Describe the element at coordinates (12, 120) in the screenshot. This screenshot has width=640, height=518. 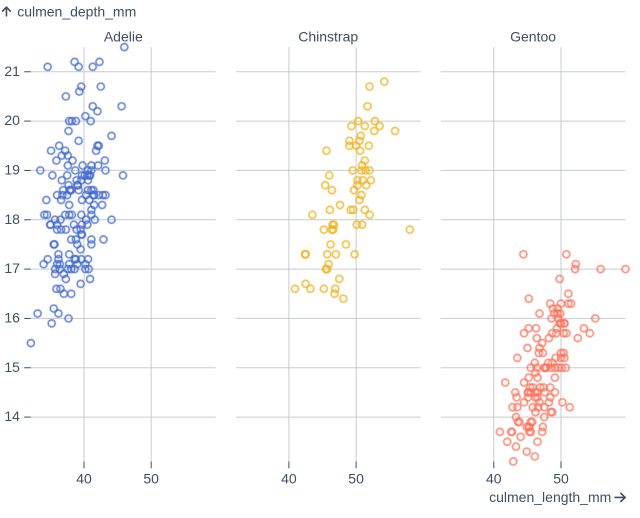
I see `svg-text: 20` at that location.